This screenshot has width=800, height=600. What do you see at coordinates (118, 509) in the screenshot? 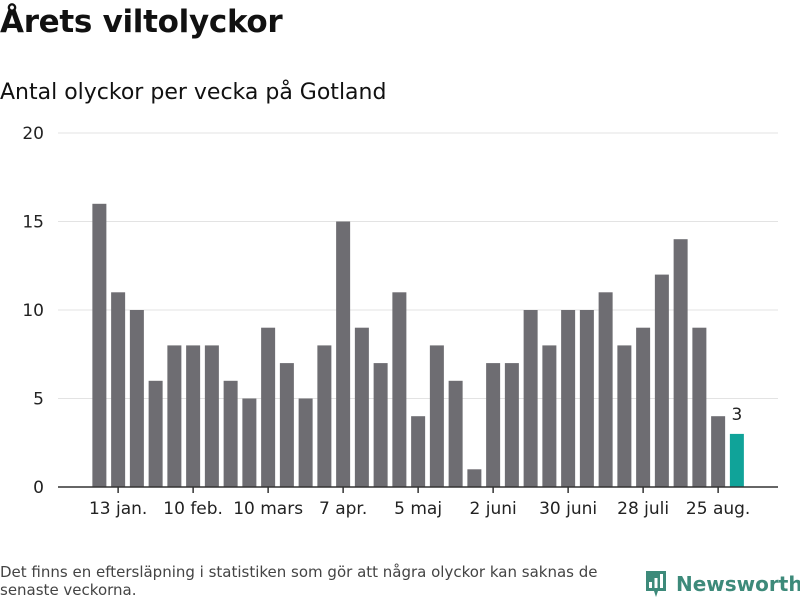
I see `x-tick-label: 13 jan.` at bounding box center [118, 509].